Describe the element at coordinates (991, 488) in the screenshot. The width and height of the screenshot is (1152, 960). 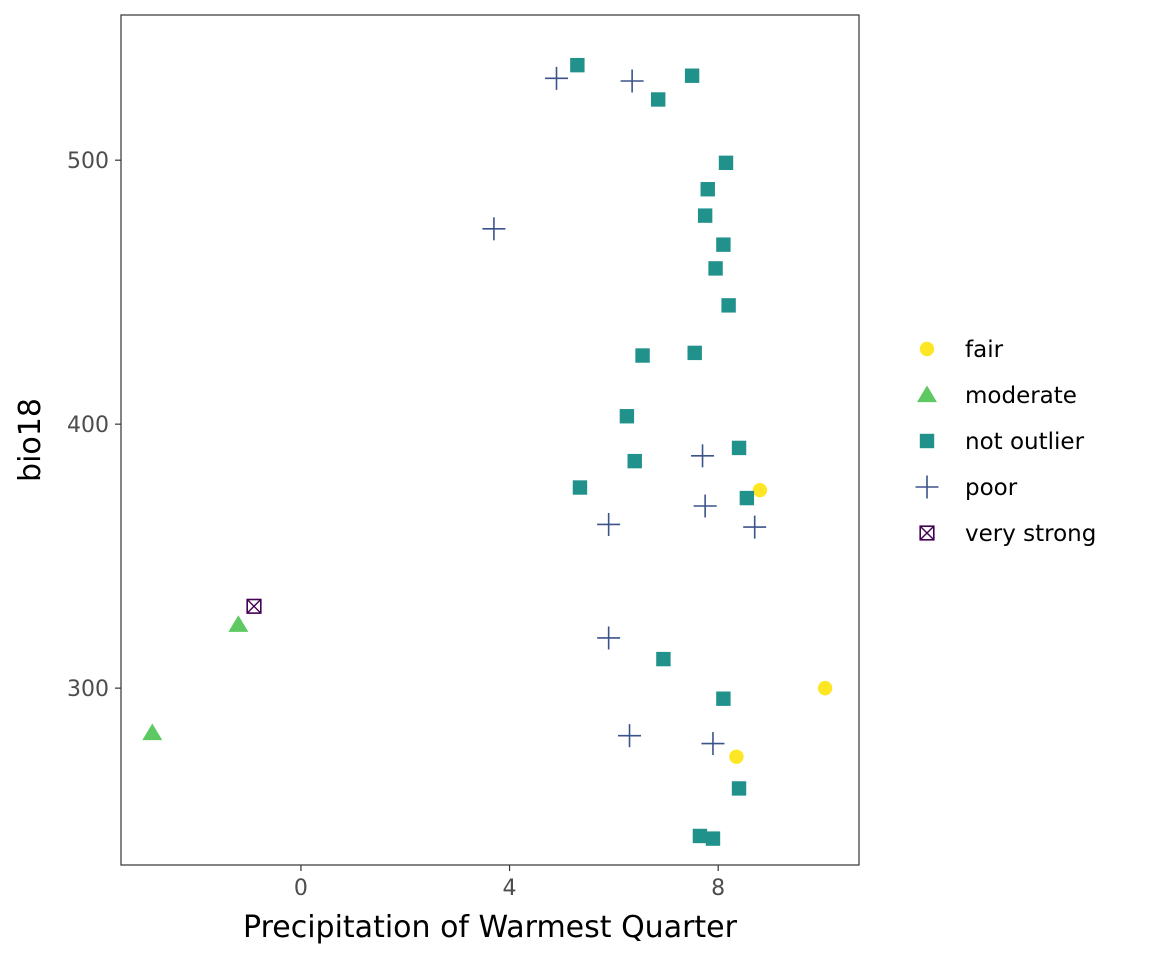
I see `legend-label-poor: poor` at that location.